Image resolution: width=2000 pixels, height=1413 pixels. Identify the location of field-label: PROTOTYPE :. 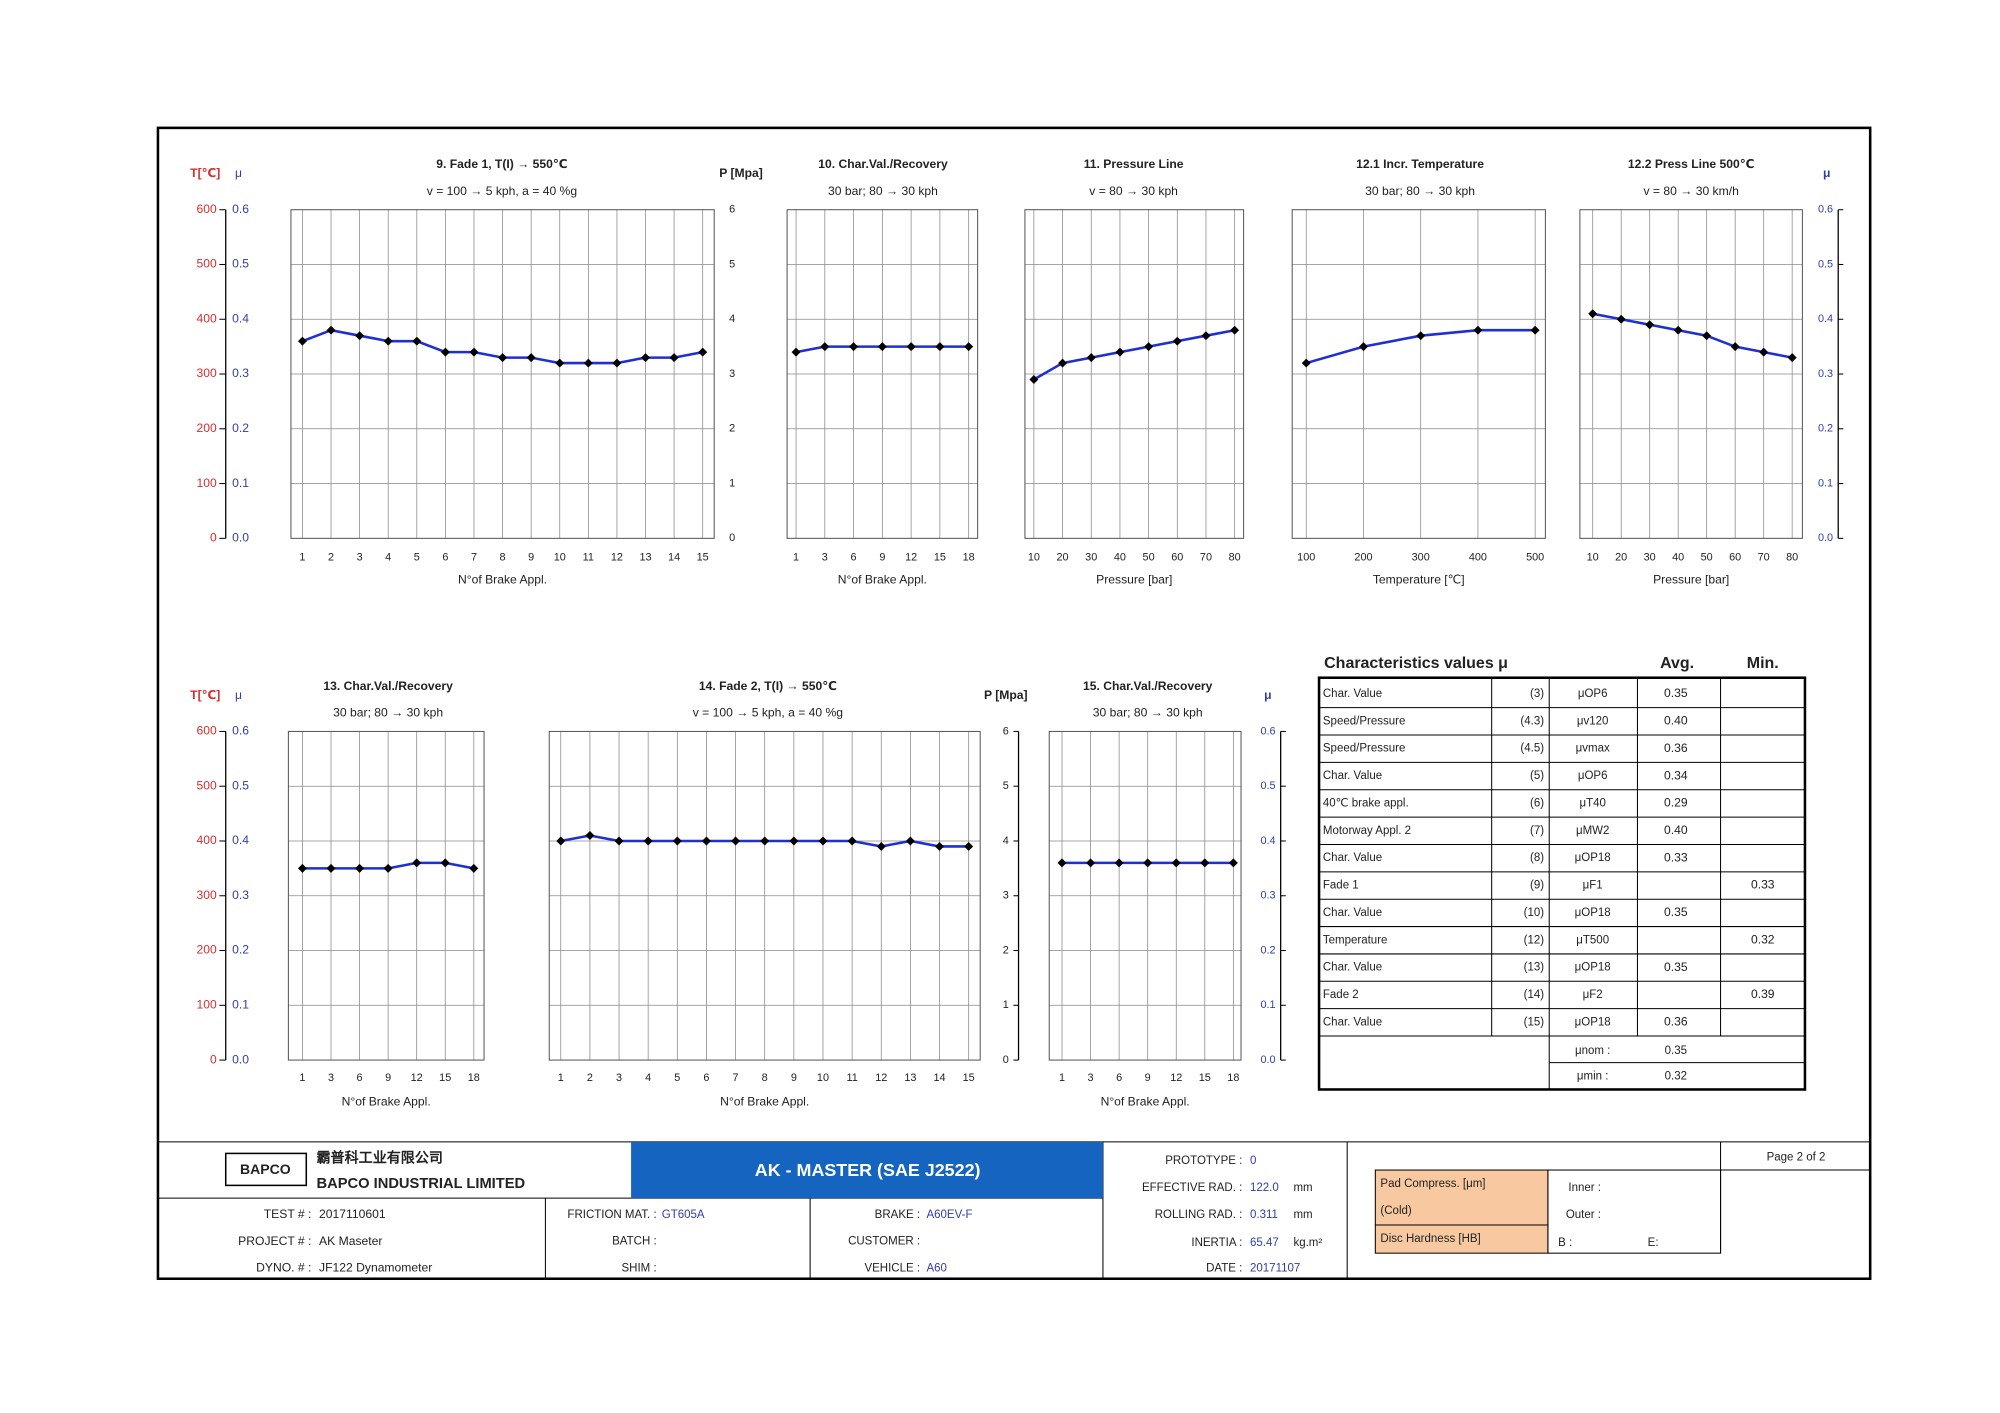
(1203, 1161).